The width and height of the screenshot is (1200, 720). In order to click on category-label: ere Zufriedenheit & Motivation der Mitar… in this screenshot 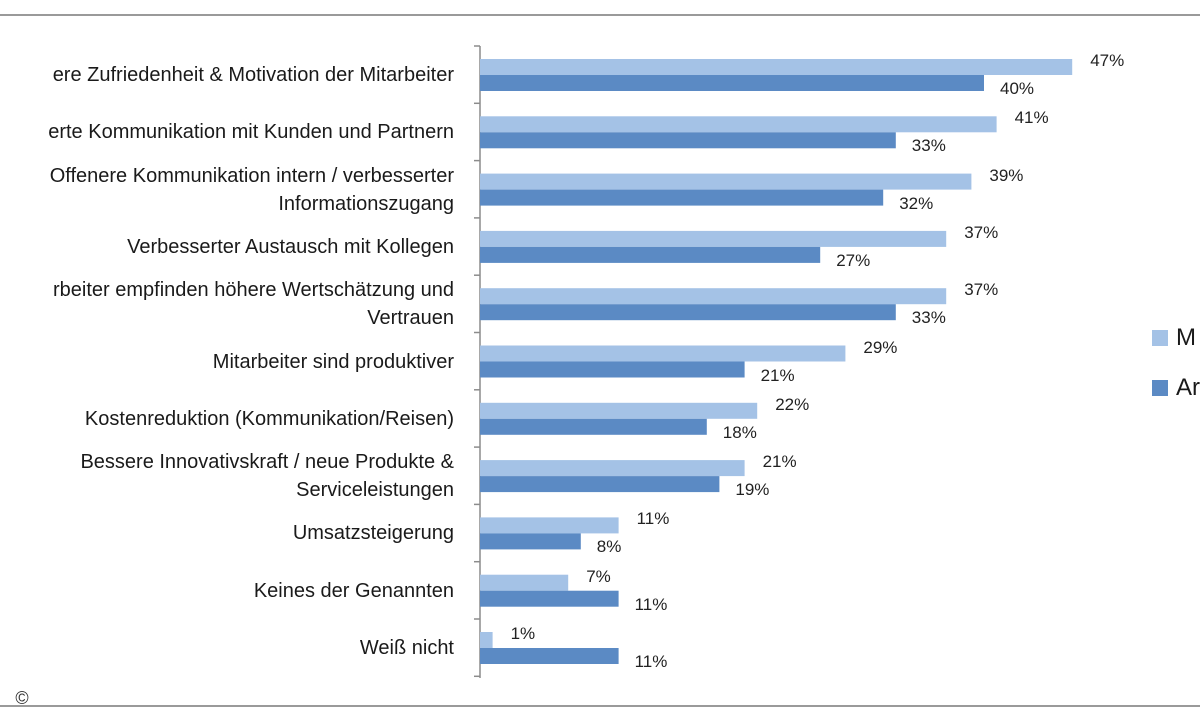, I will do `click(253, 75)`.